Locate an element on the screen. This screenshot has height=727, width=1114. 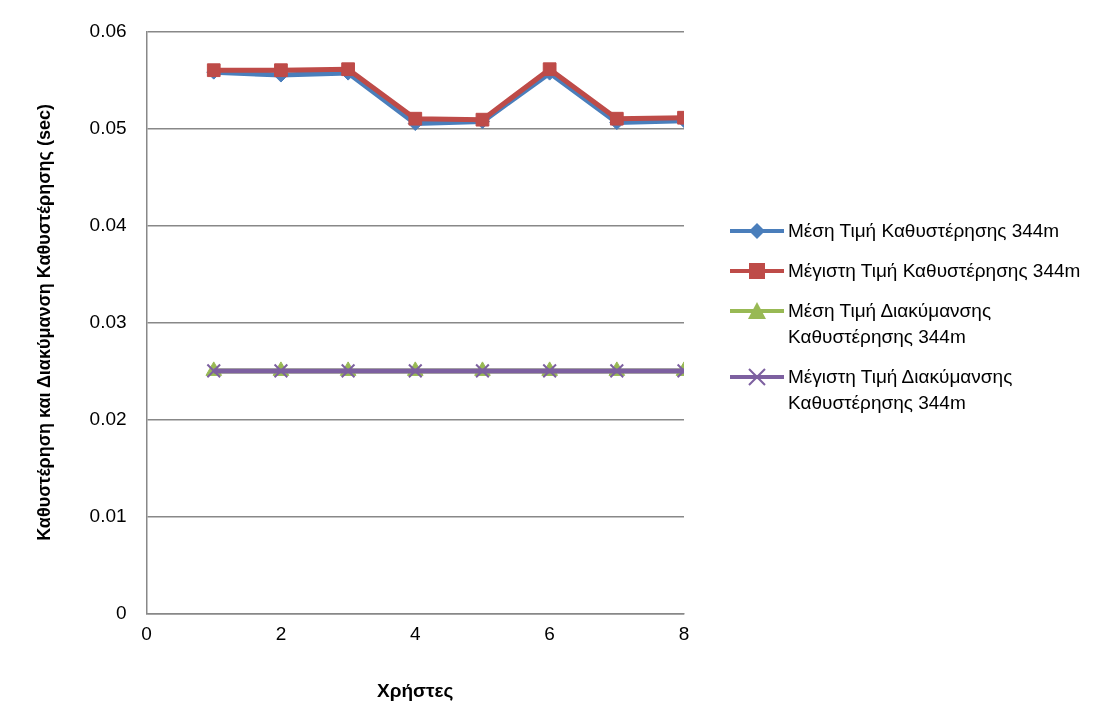
x-tick-label: 0 is located at coordinates (146, 634).